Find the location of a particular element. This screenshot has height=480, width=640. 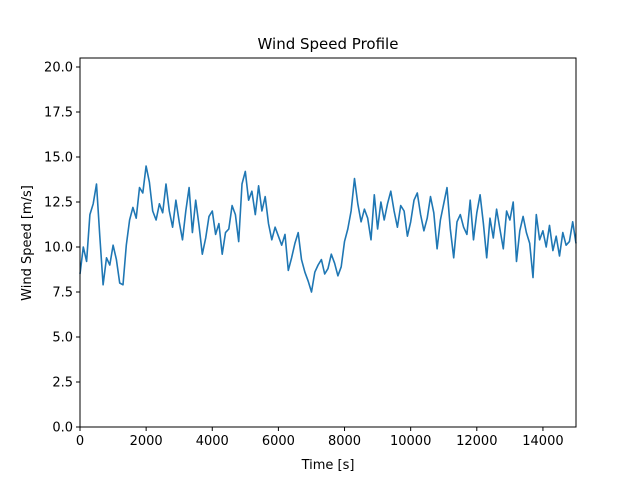

x-axis-label: Time [s] is located at coordinates (328, 465).